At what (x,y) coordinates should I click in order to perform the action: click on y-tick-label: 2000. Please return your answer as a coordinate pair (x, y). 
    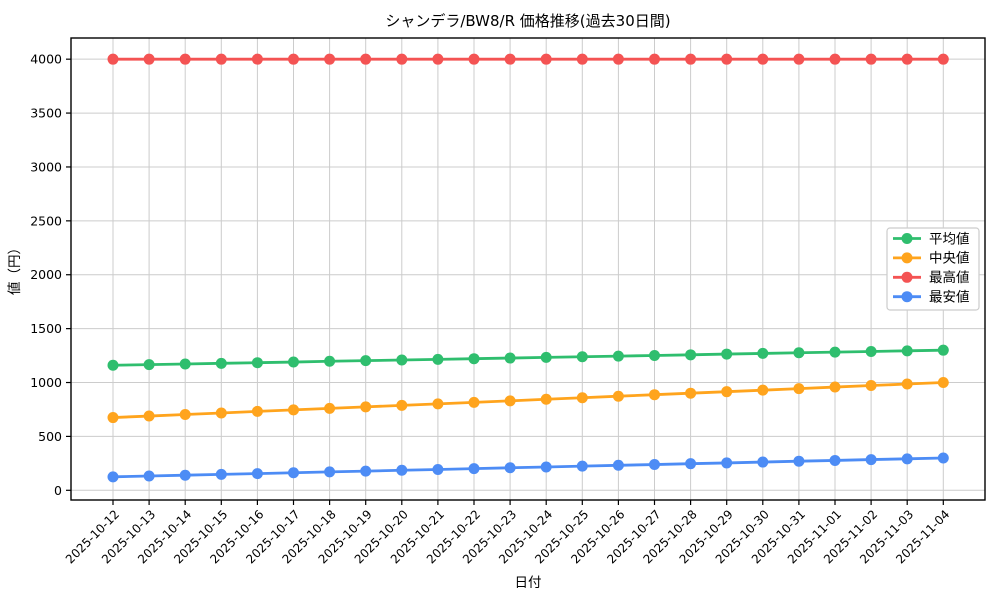
    Looking at the image, I should click on (46, 274).